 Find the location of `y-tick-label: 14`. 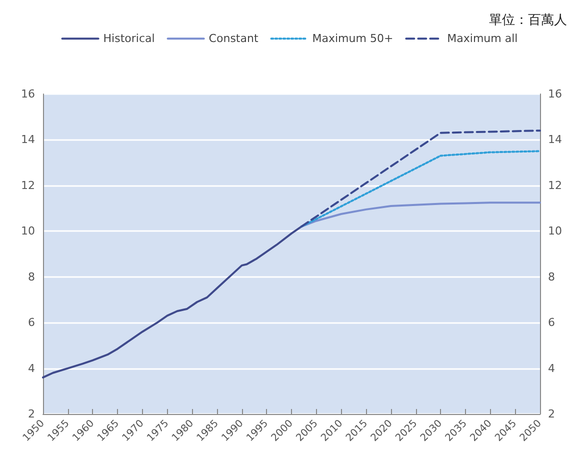

y-tick-label: 14 is located at coordinates (28, 139).